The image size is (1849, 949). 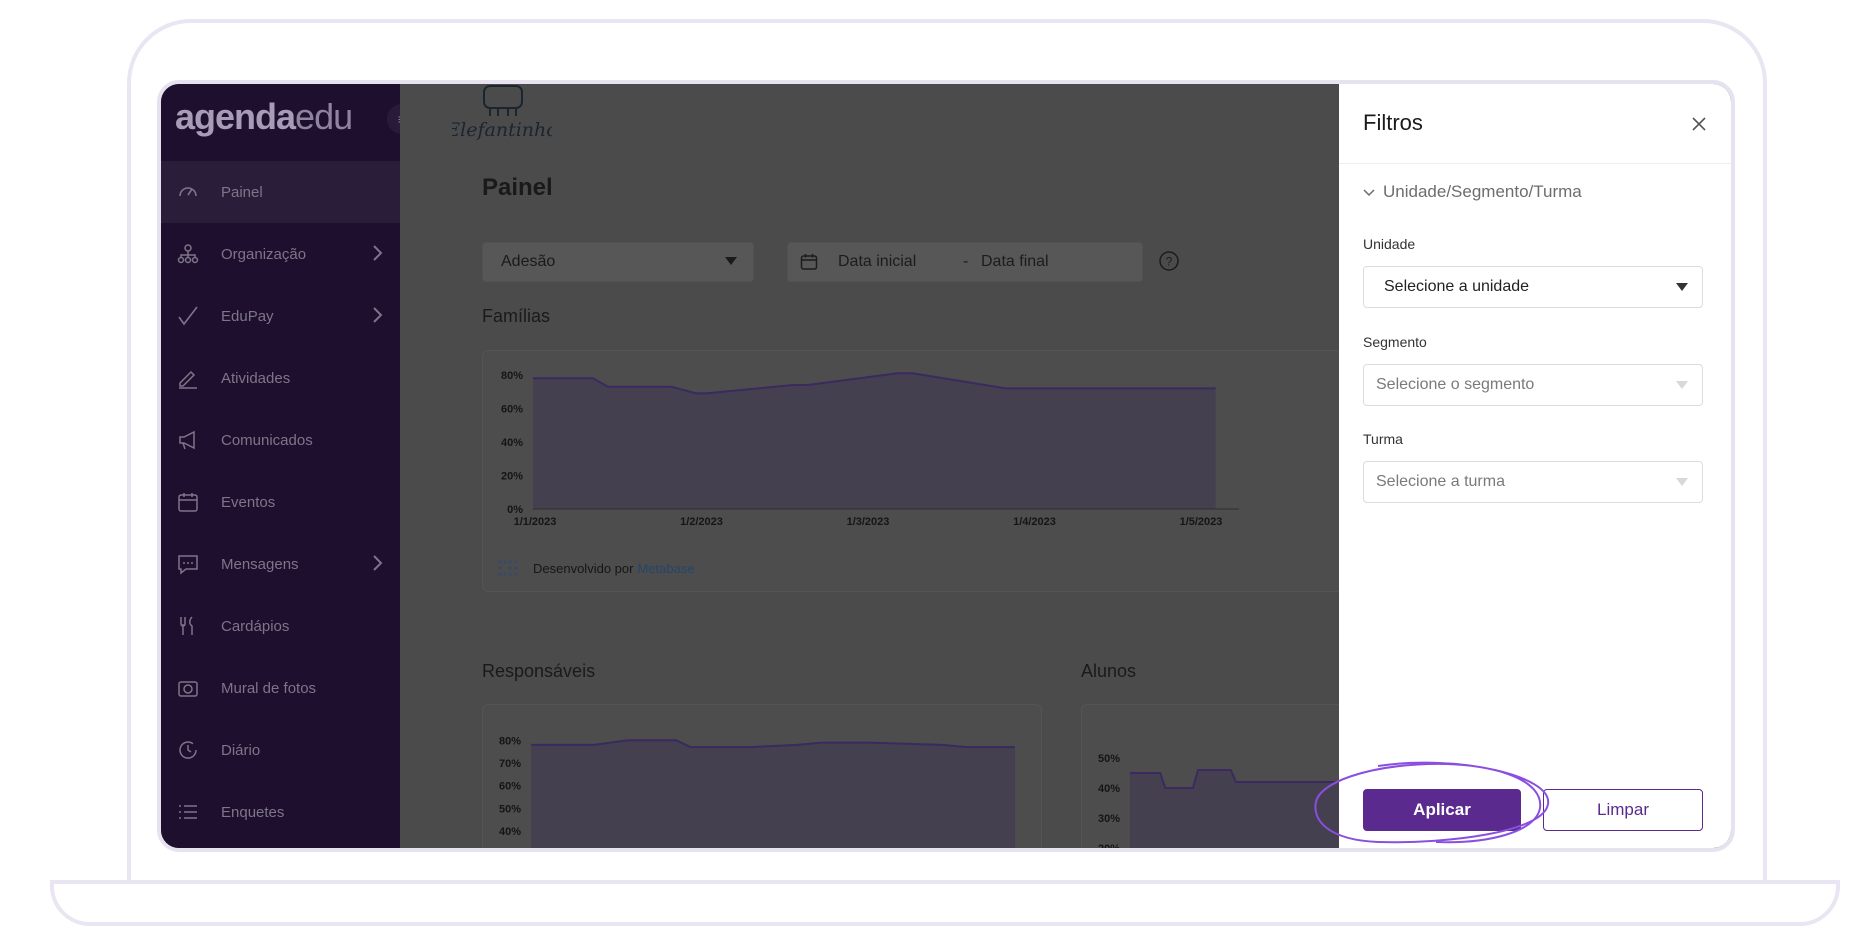 I want to click on sidebar-item-painel: Painel, so click(x=280, y=192).